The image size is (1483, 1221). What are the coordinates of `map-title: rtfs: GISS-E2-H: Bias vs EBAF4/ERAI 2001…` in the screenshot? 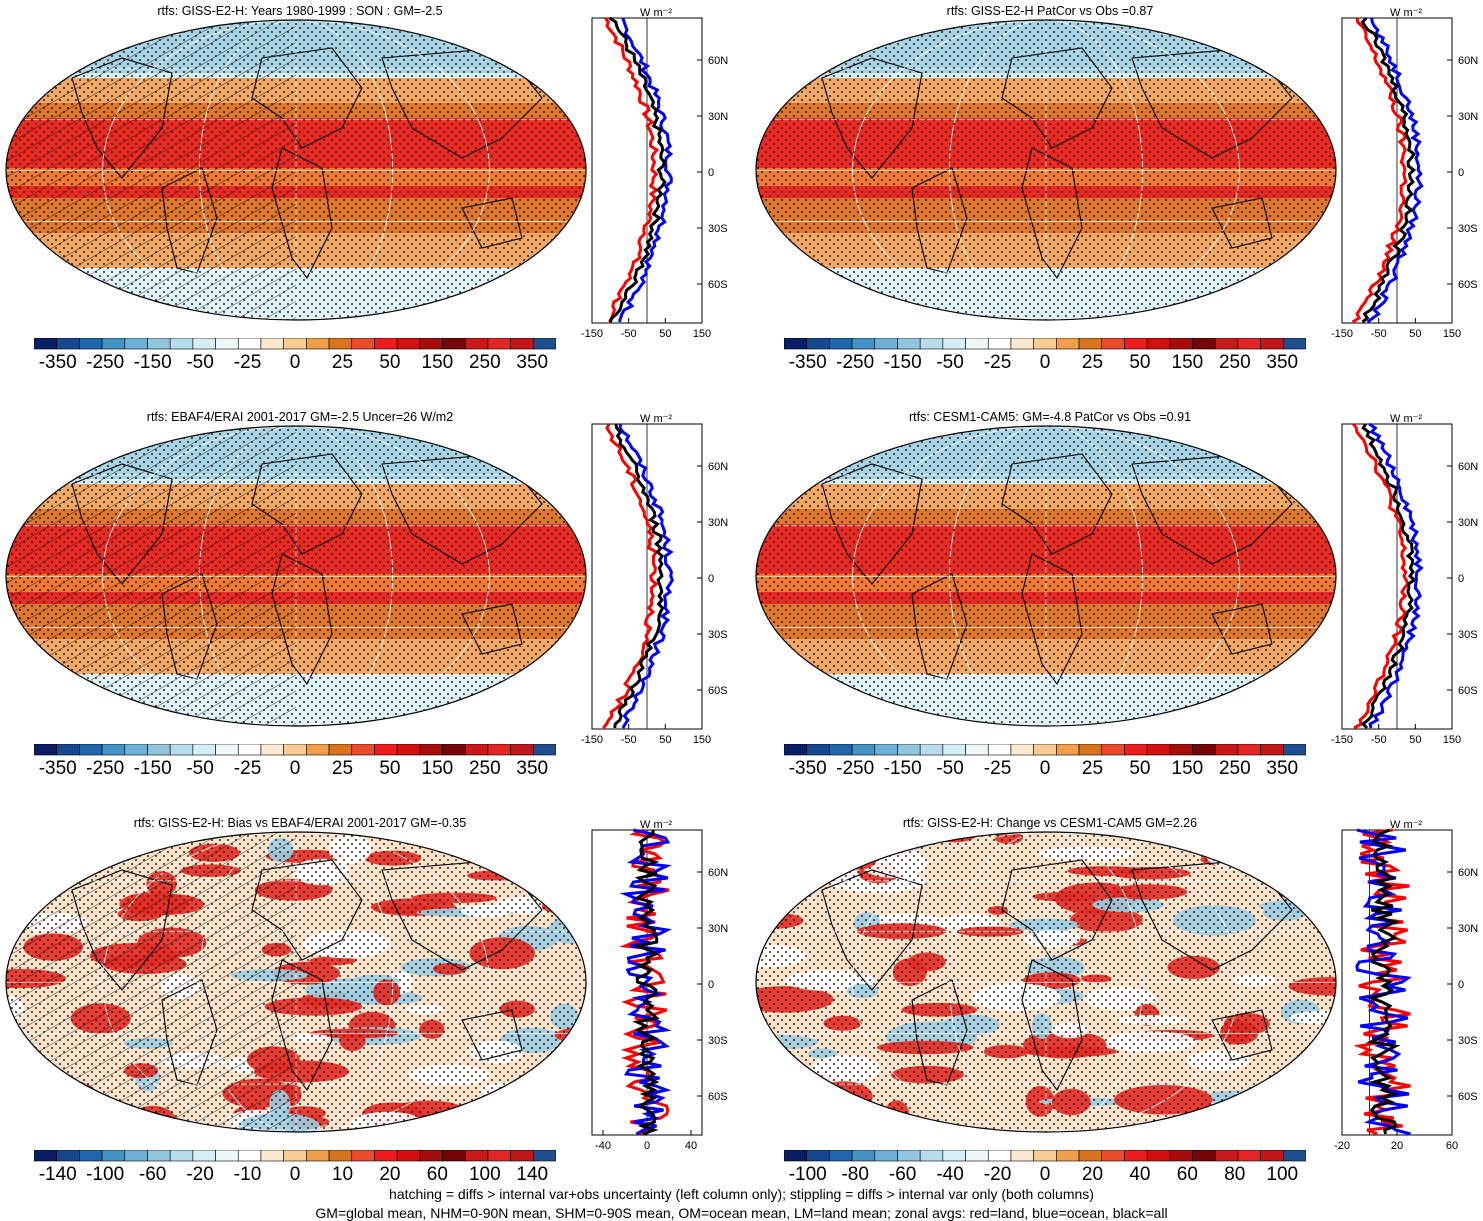 It's located at (300, 823).